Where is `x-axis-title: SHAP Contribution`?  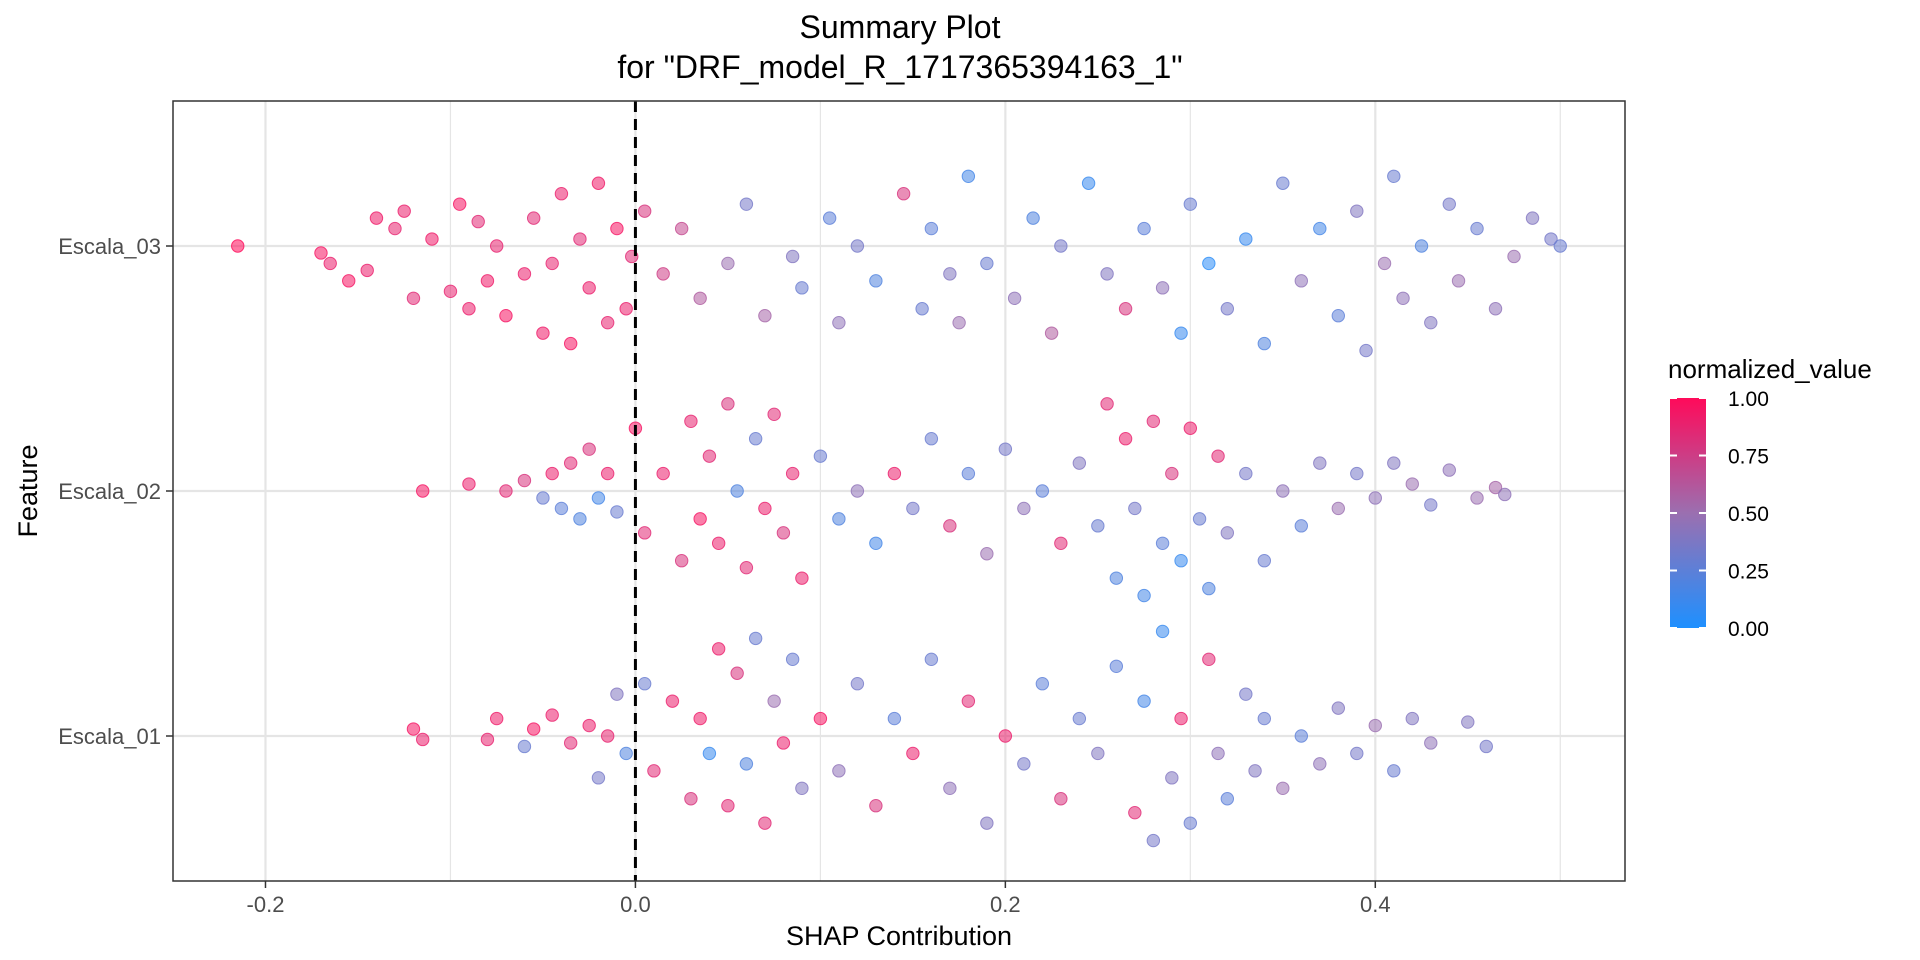
x-axis-title: SHAP Contribution is located at coordinates (899, 936).